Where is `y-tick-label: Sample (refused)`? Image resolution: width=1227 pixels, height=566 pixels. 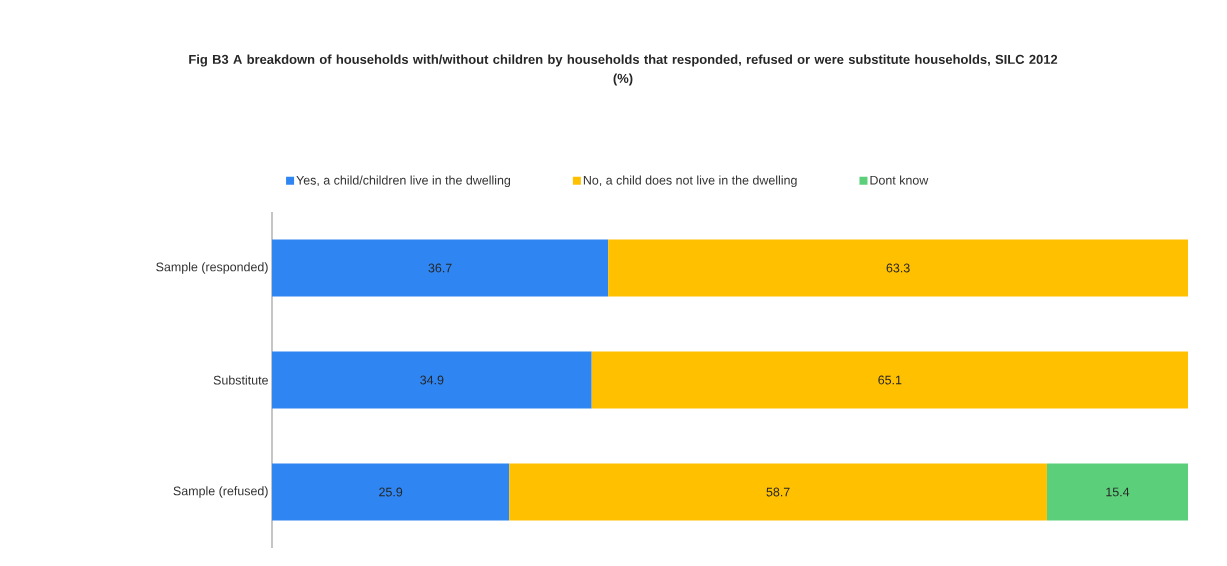
y-tick-label: Sample (refused) is located at coordinates (220, 492).